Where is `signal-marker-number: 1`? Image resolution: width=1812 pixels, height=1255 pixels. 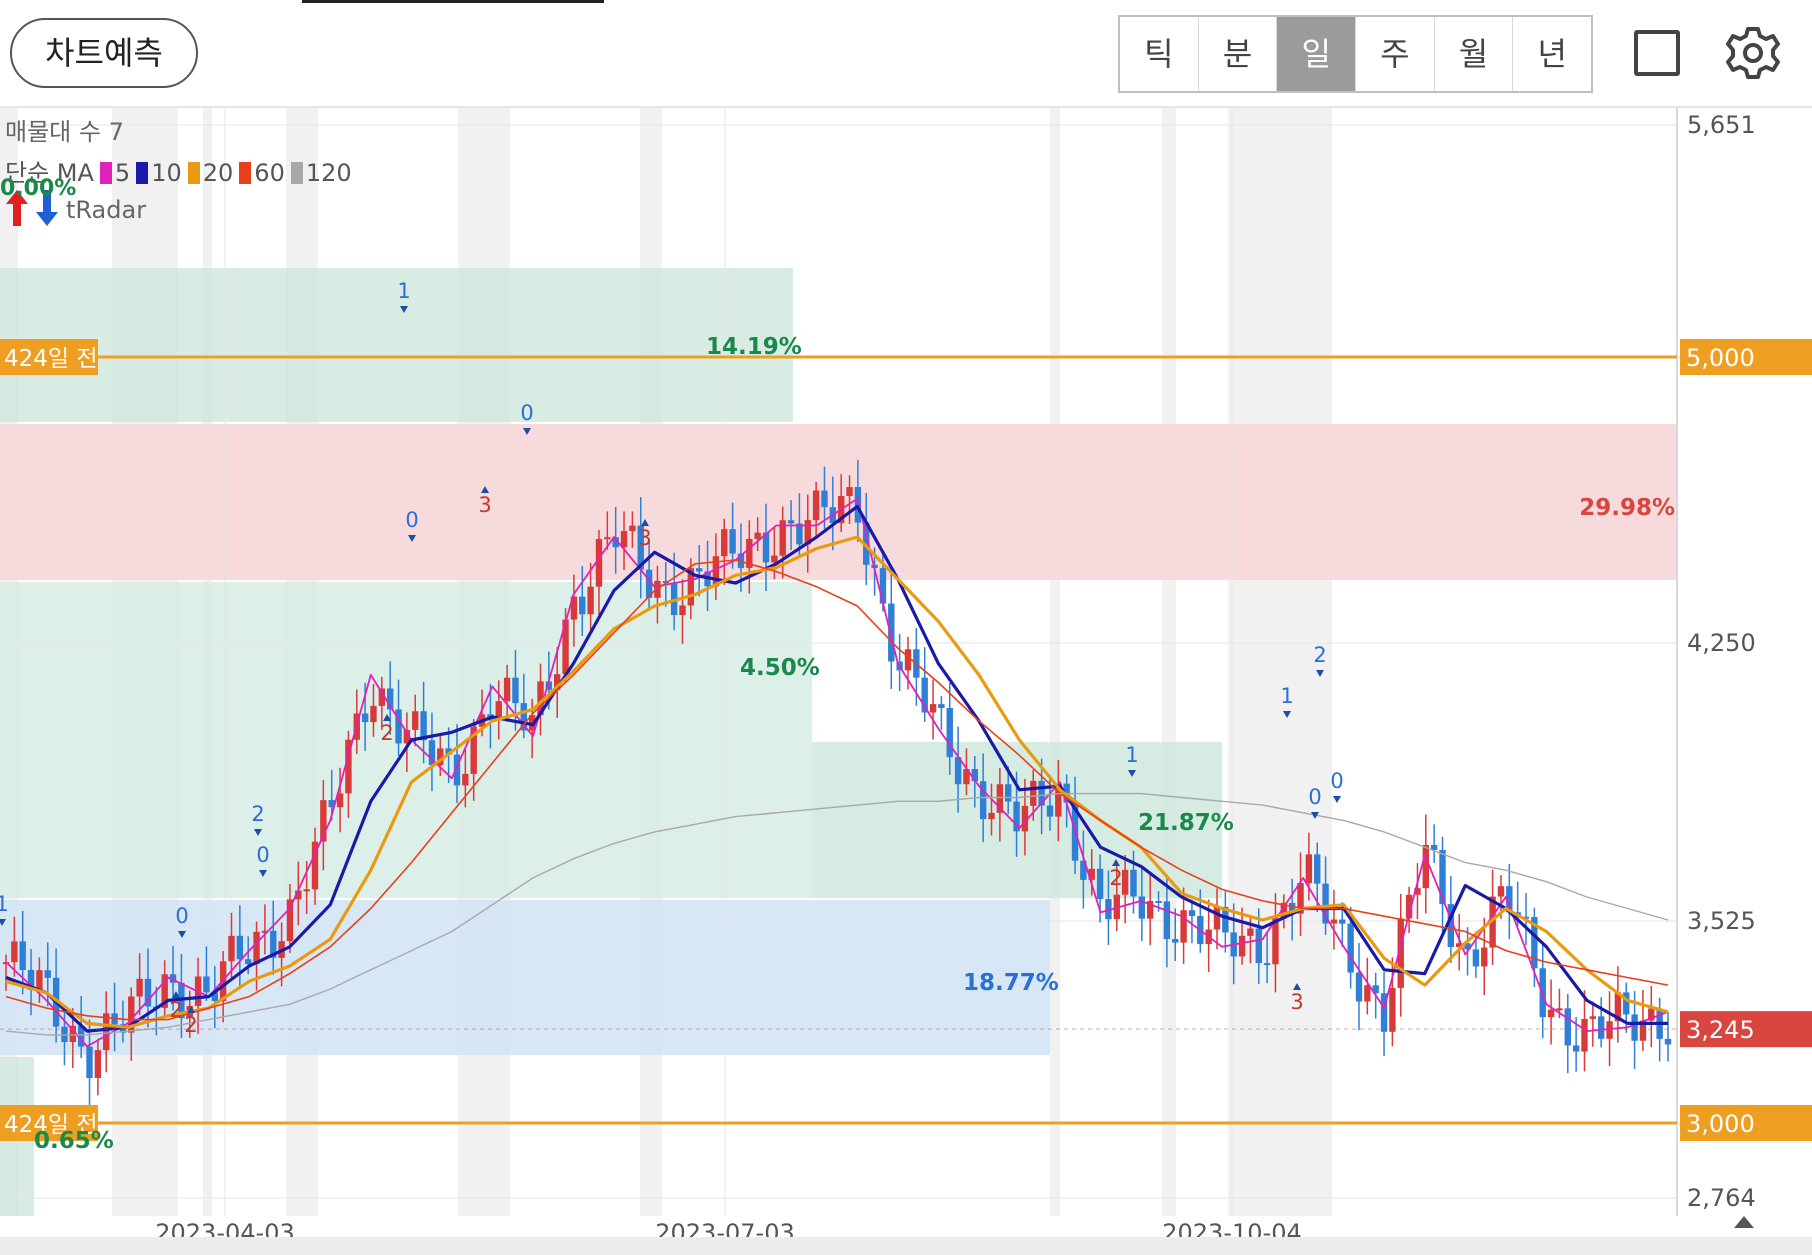
signal-marker-number: 1 is located at coordinates (1286, 696).